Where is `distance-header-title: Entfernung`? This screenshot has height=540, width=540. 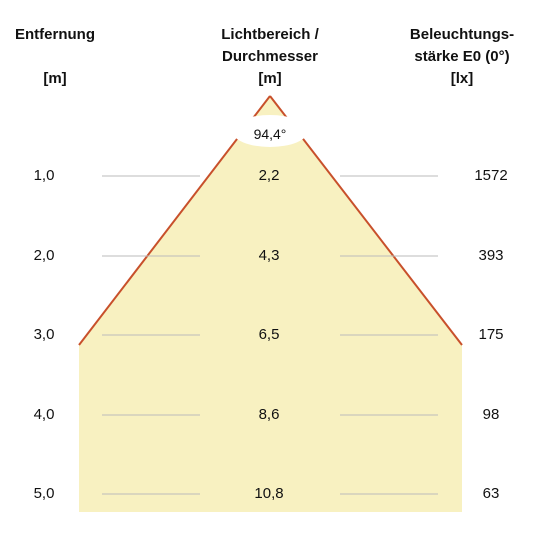 distance-header-title: Entfernung is located at coordinates (55, 34).